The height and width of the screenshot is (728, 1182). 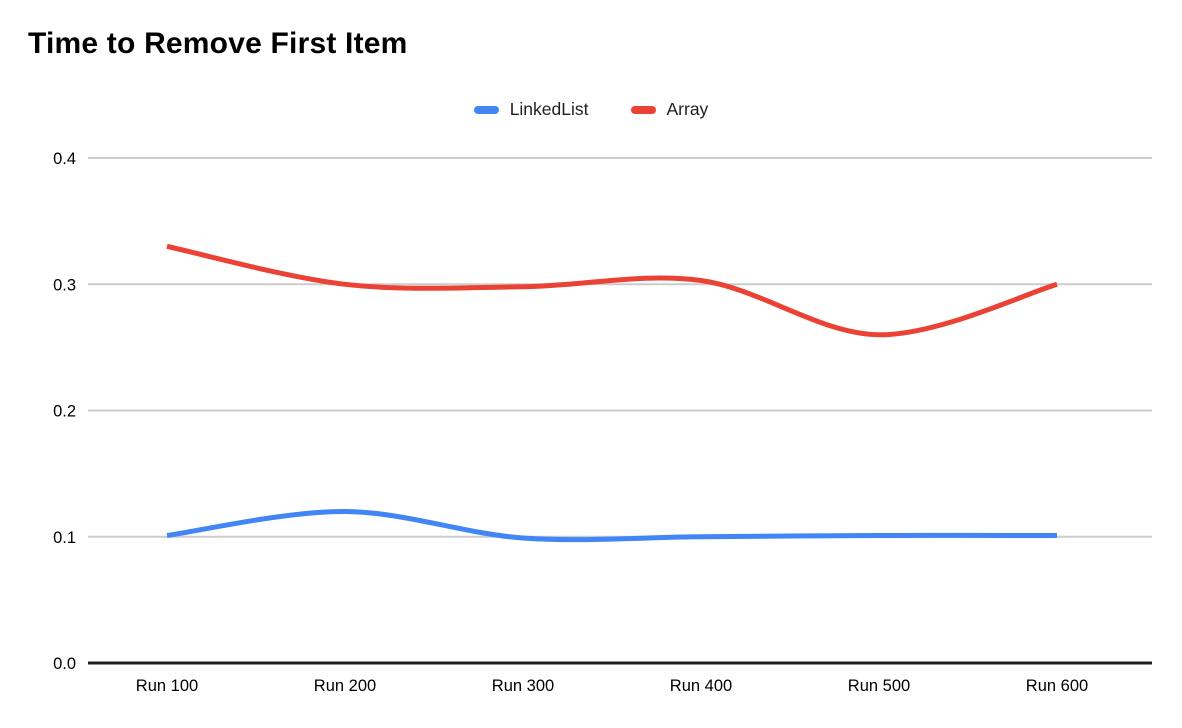 What do you see at coordinates (643, 109) in the screenshot?
I see `array-series-swatch-icon` at bounding box center [643, 109].